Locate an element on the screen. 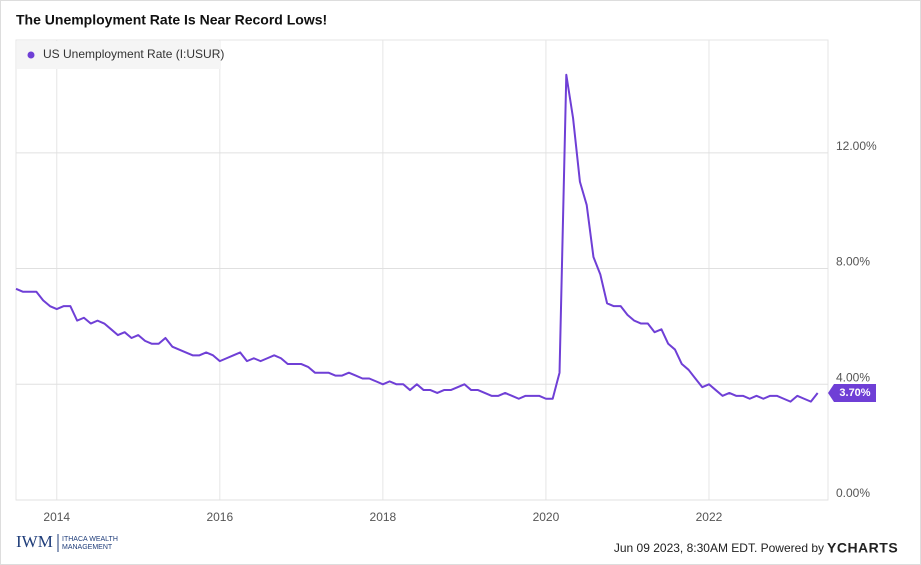 This screenshot has width=921, height=565. y-tick-label: 12.00% is located at coordinates (856, 146).